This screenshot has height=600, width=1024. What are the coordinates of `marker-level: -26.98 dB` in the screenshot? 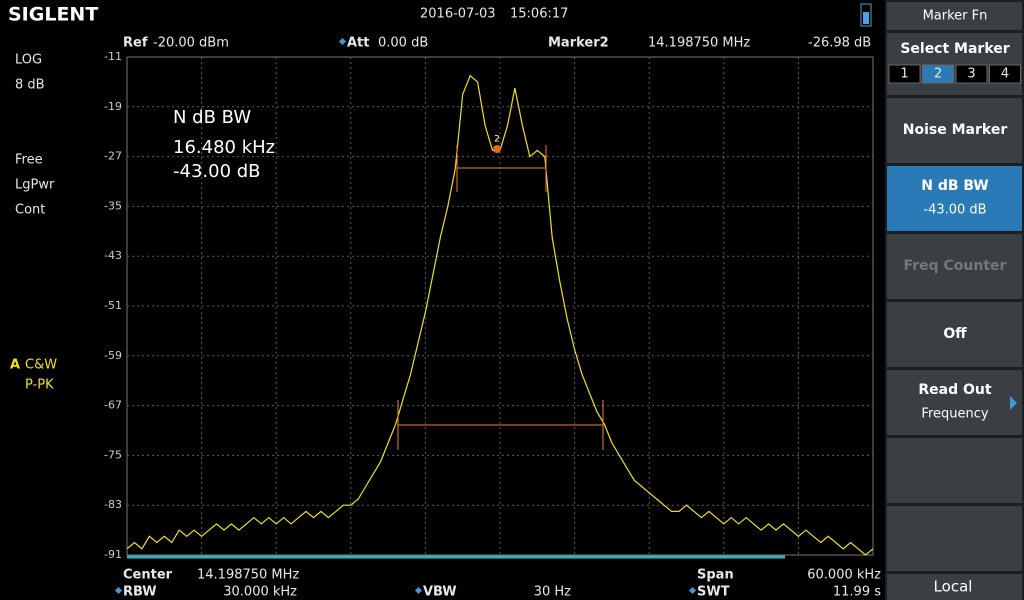 It's located at (839, 43).